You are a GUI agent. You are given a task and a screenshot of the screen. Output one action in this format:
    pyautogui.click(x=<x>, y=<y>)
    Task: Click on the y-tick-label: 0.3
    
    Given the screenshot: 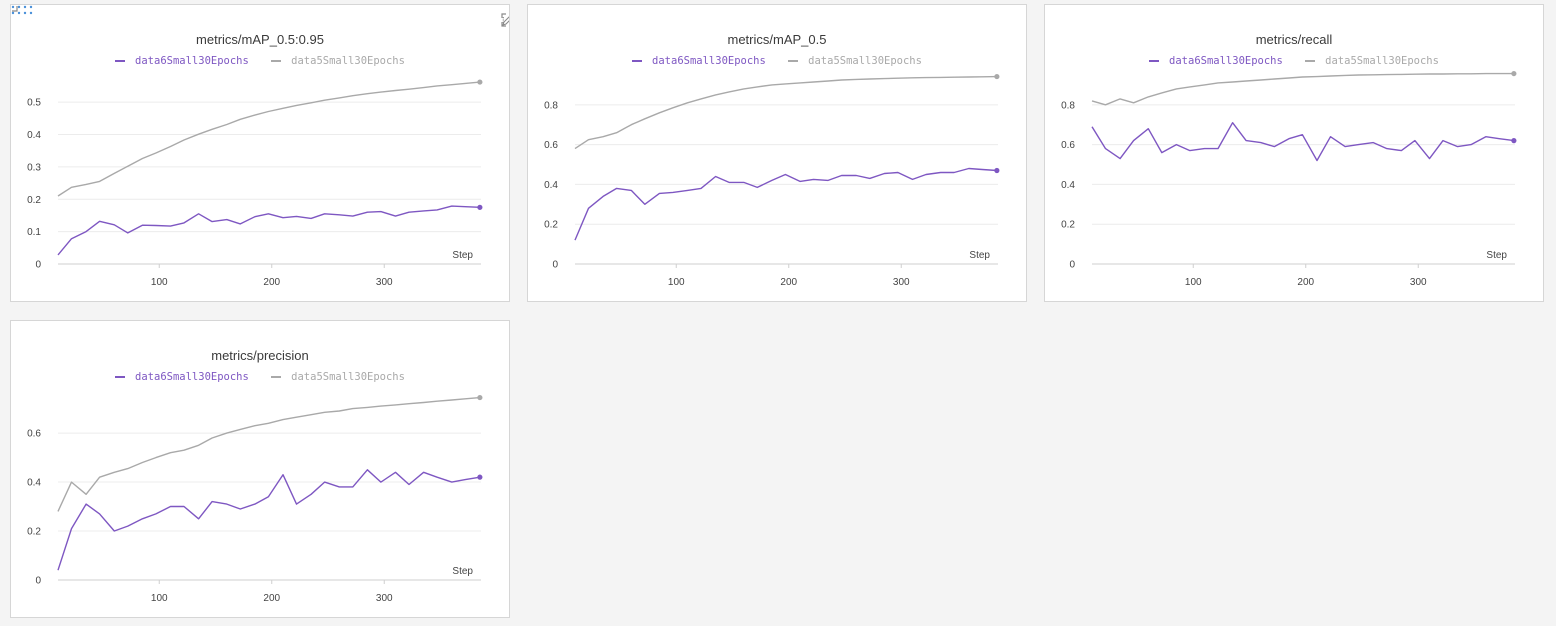 What is the action you would take?
    pyautogui.click(x=34, y=167)
    